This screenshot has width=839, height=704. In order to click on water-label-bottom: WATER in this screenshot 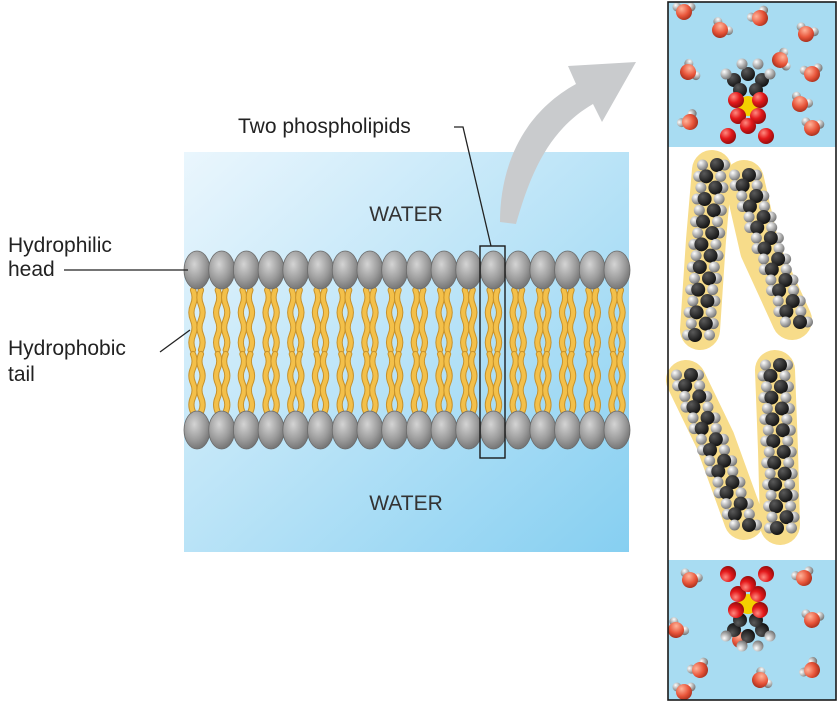, I will do `click(406, 503)`.